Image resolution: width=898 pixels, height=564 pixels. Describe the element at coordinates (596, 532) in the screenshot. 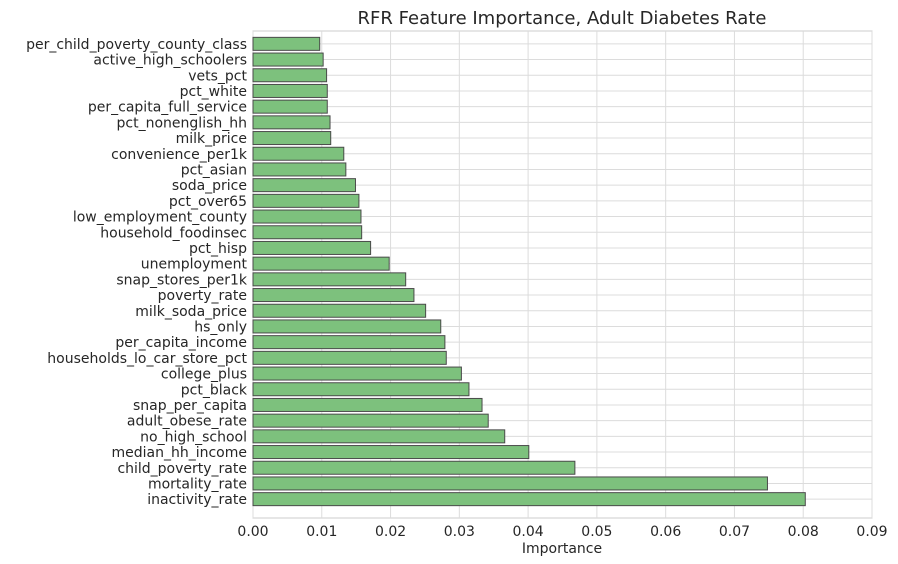

I see `x-tick-label: 0.05` at that location.